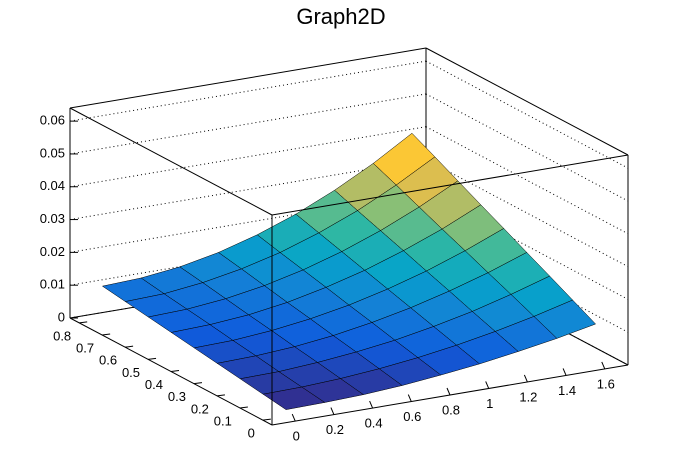 Image resolution: width=696 pixels, height=472 pixels. What do you see at coordinates (108, 360) in the screenshot?
I see `y-tick-label: 0.6` at bounding box center [108, 360].